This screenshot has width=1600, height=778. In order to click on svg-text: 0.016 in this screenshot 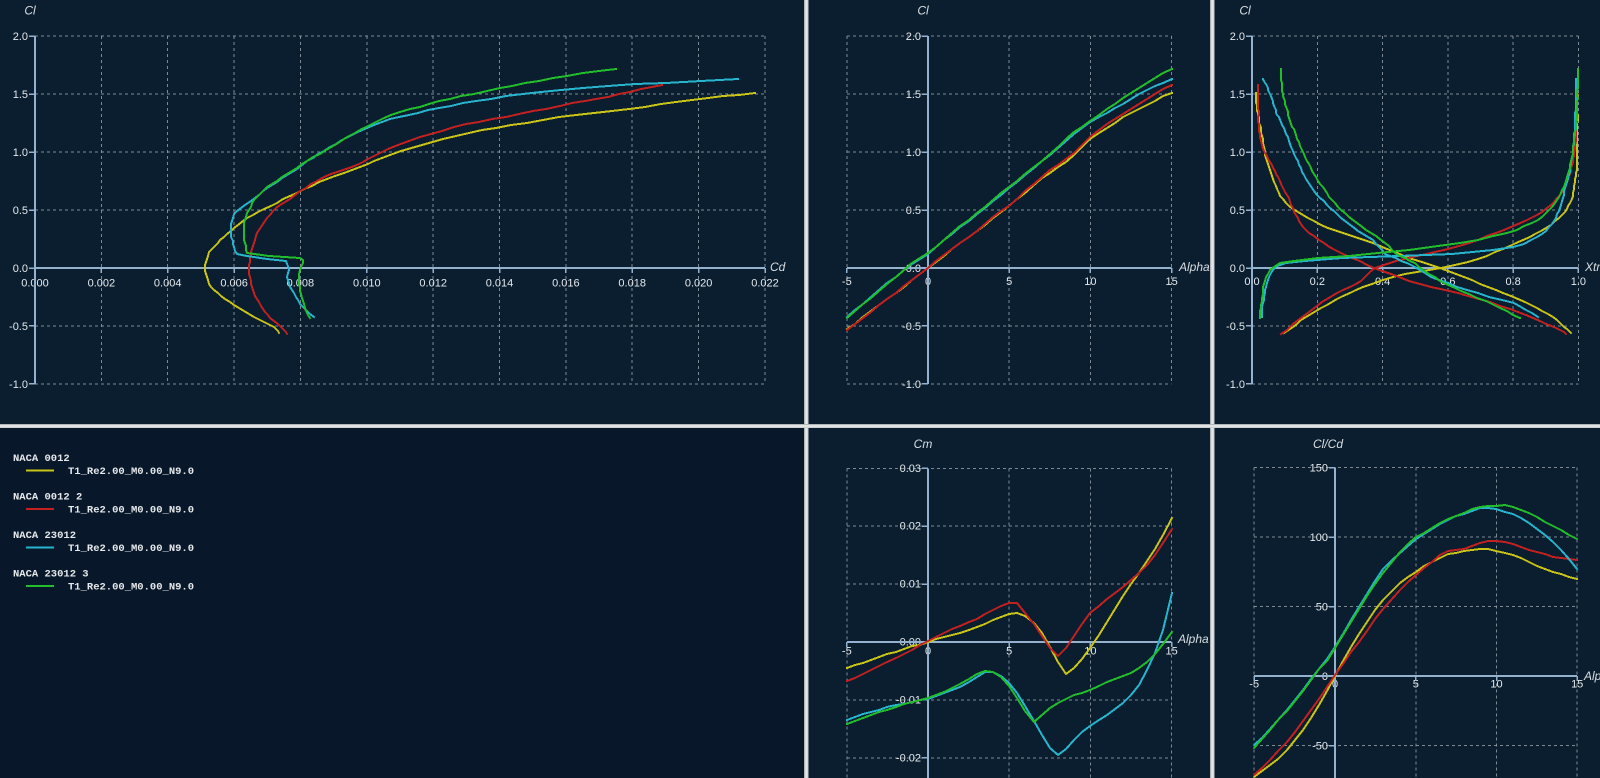, I will do `click(566, 284)`.